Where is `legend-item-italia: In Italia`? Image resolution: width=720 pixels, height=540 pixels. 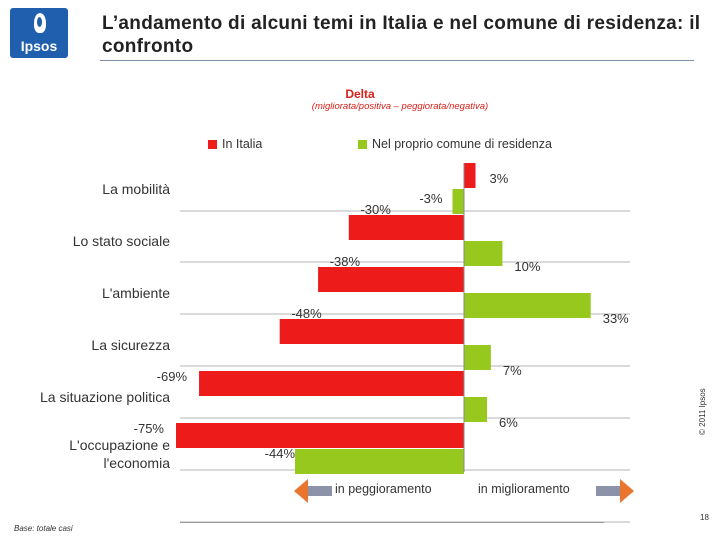
legend-item-italia: In Italia is located at coordinates (235, 144).